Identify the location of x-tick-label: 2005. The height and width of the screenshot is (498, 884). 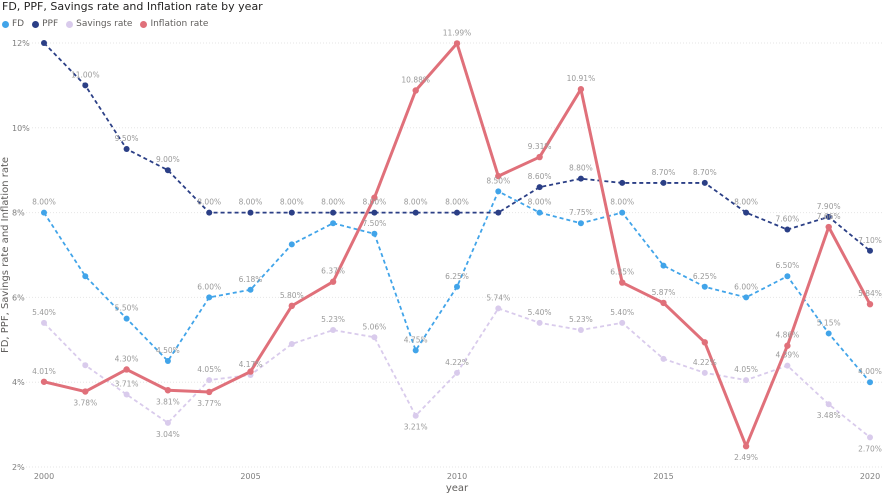
(250, 476).